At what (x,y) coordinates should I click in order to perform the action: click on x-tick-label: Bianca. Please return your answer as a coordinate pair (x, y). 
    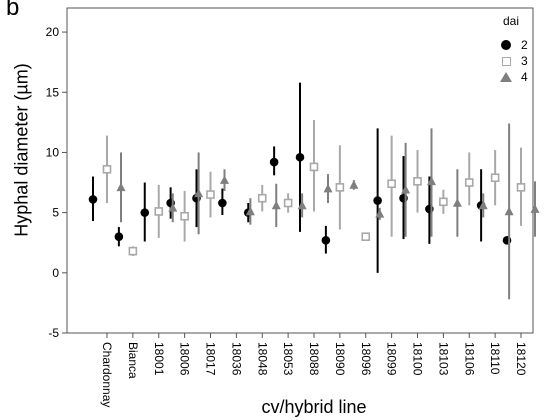
    Looking at the image, I should click on (133, 360).